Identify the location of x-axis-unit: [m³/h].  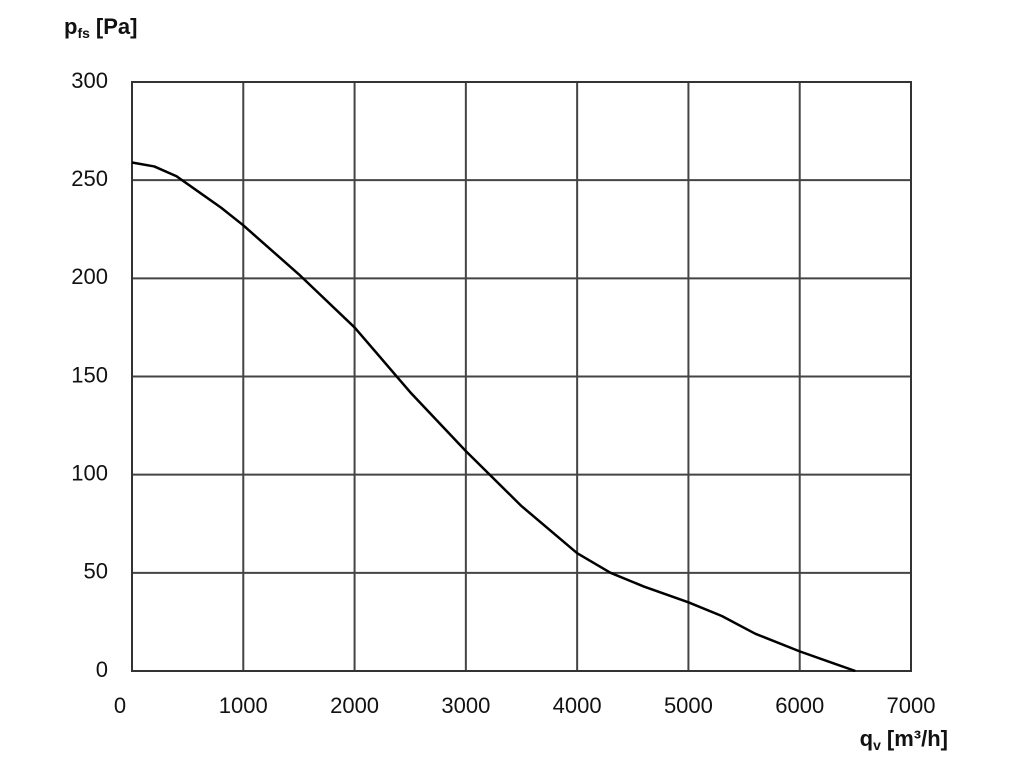
(917, 738).